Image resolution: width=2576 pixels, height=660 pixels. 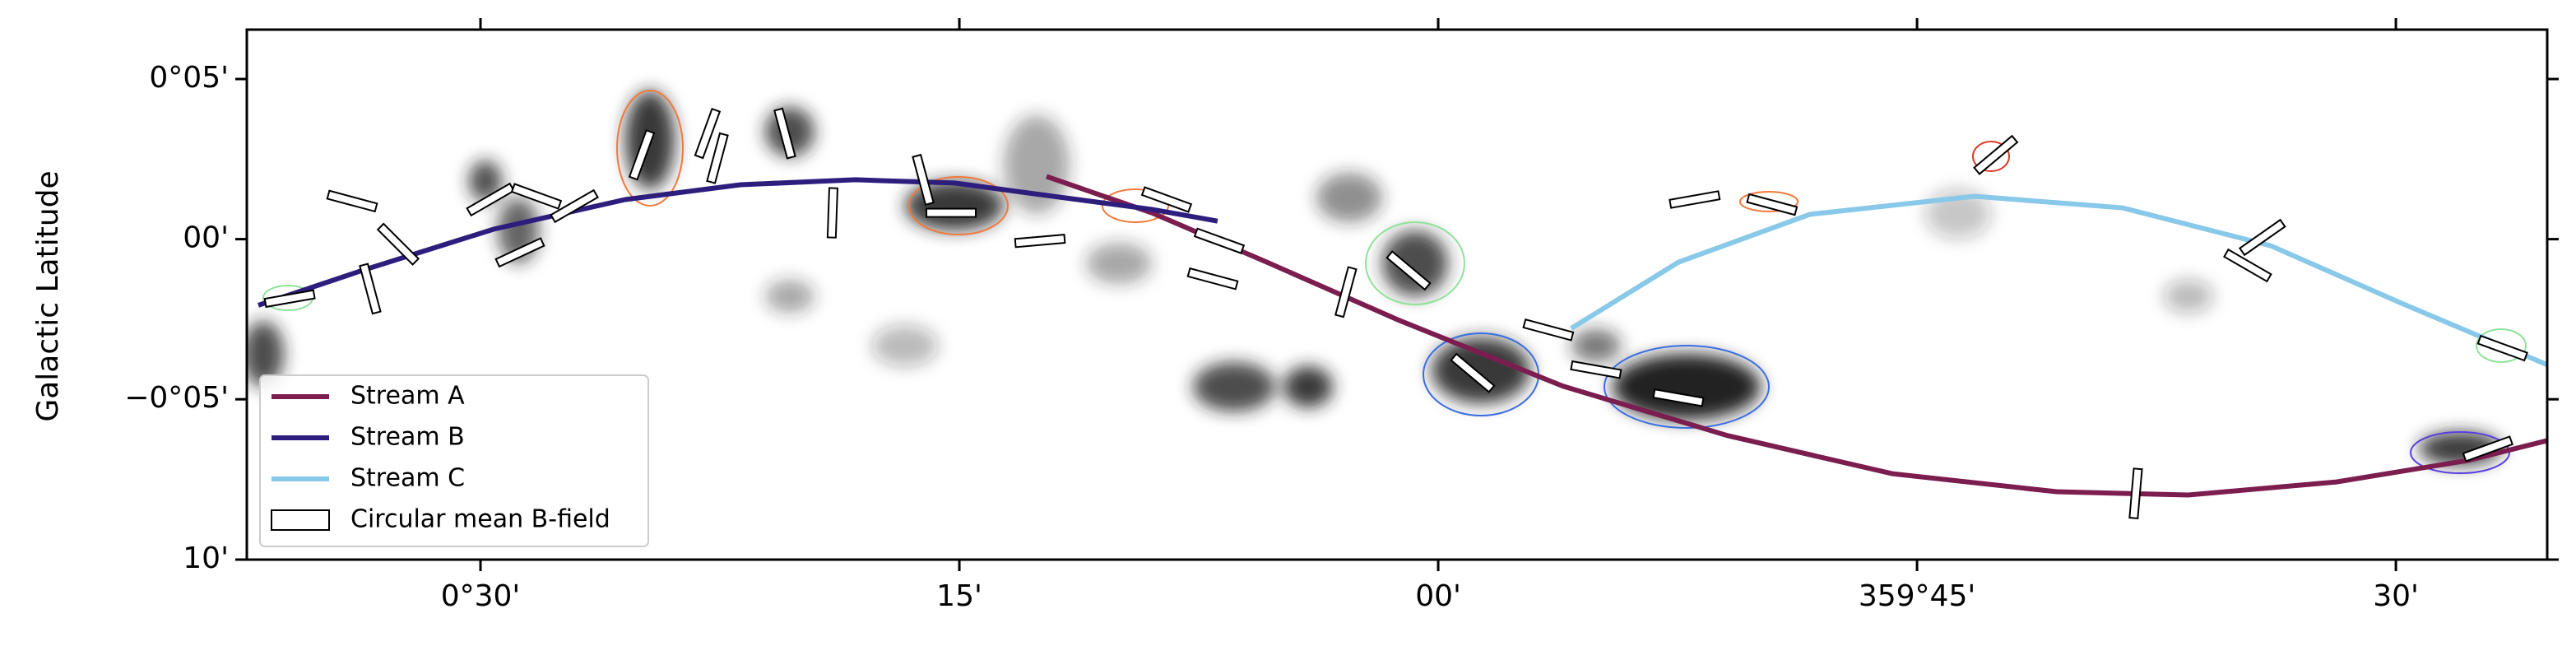 What do you see at coordinates (48, 295) in the screenshot?
I see `y-axis-label: Galactic Latitude` at bounding box center [48, 295].